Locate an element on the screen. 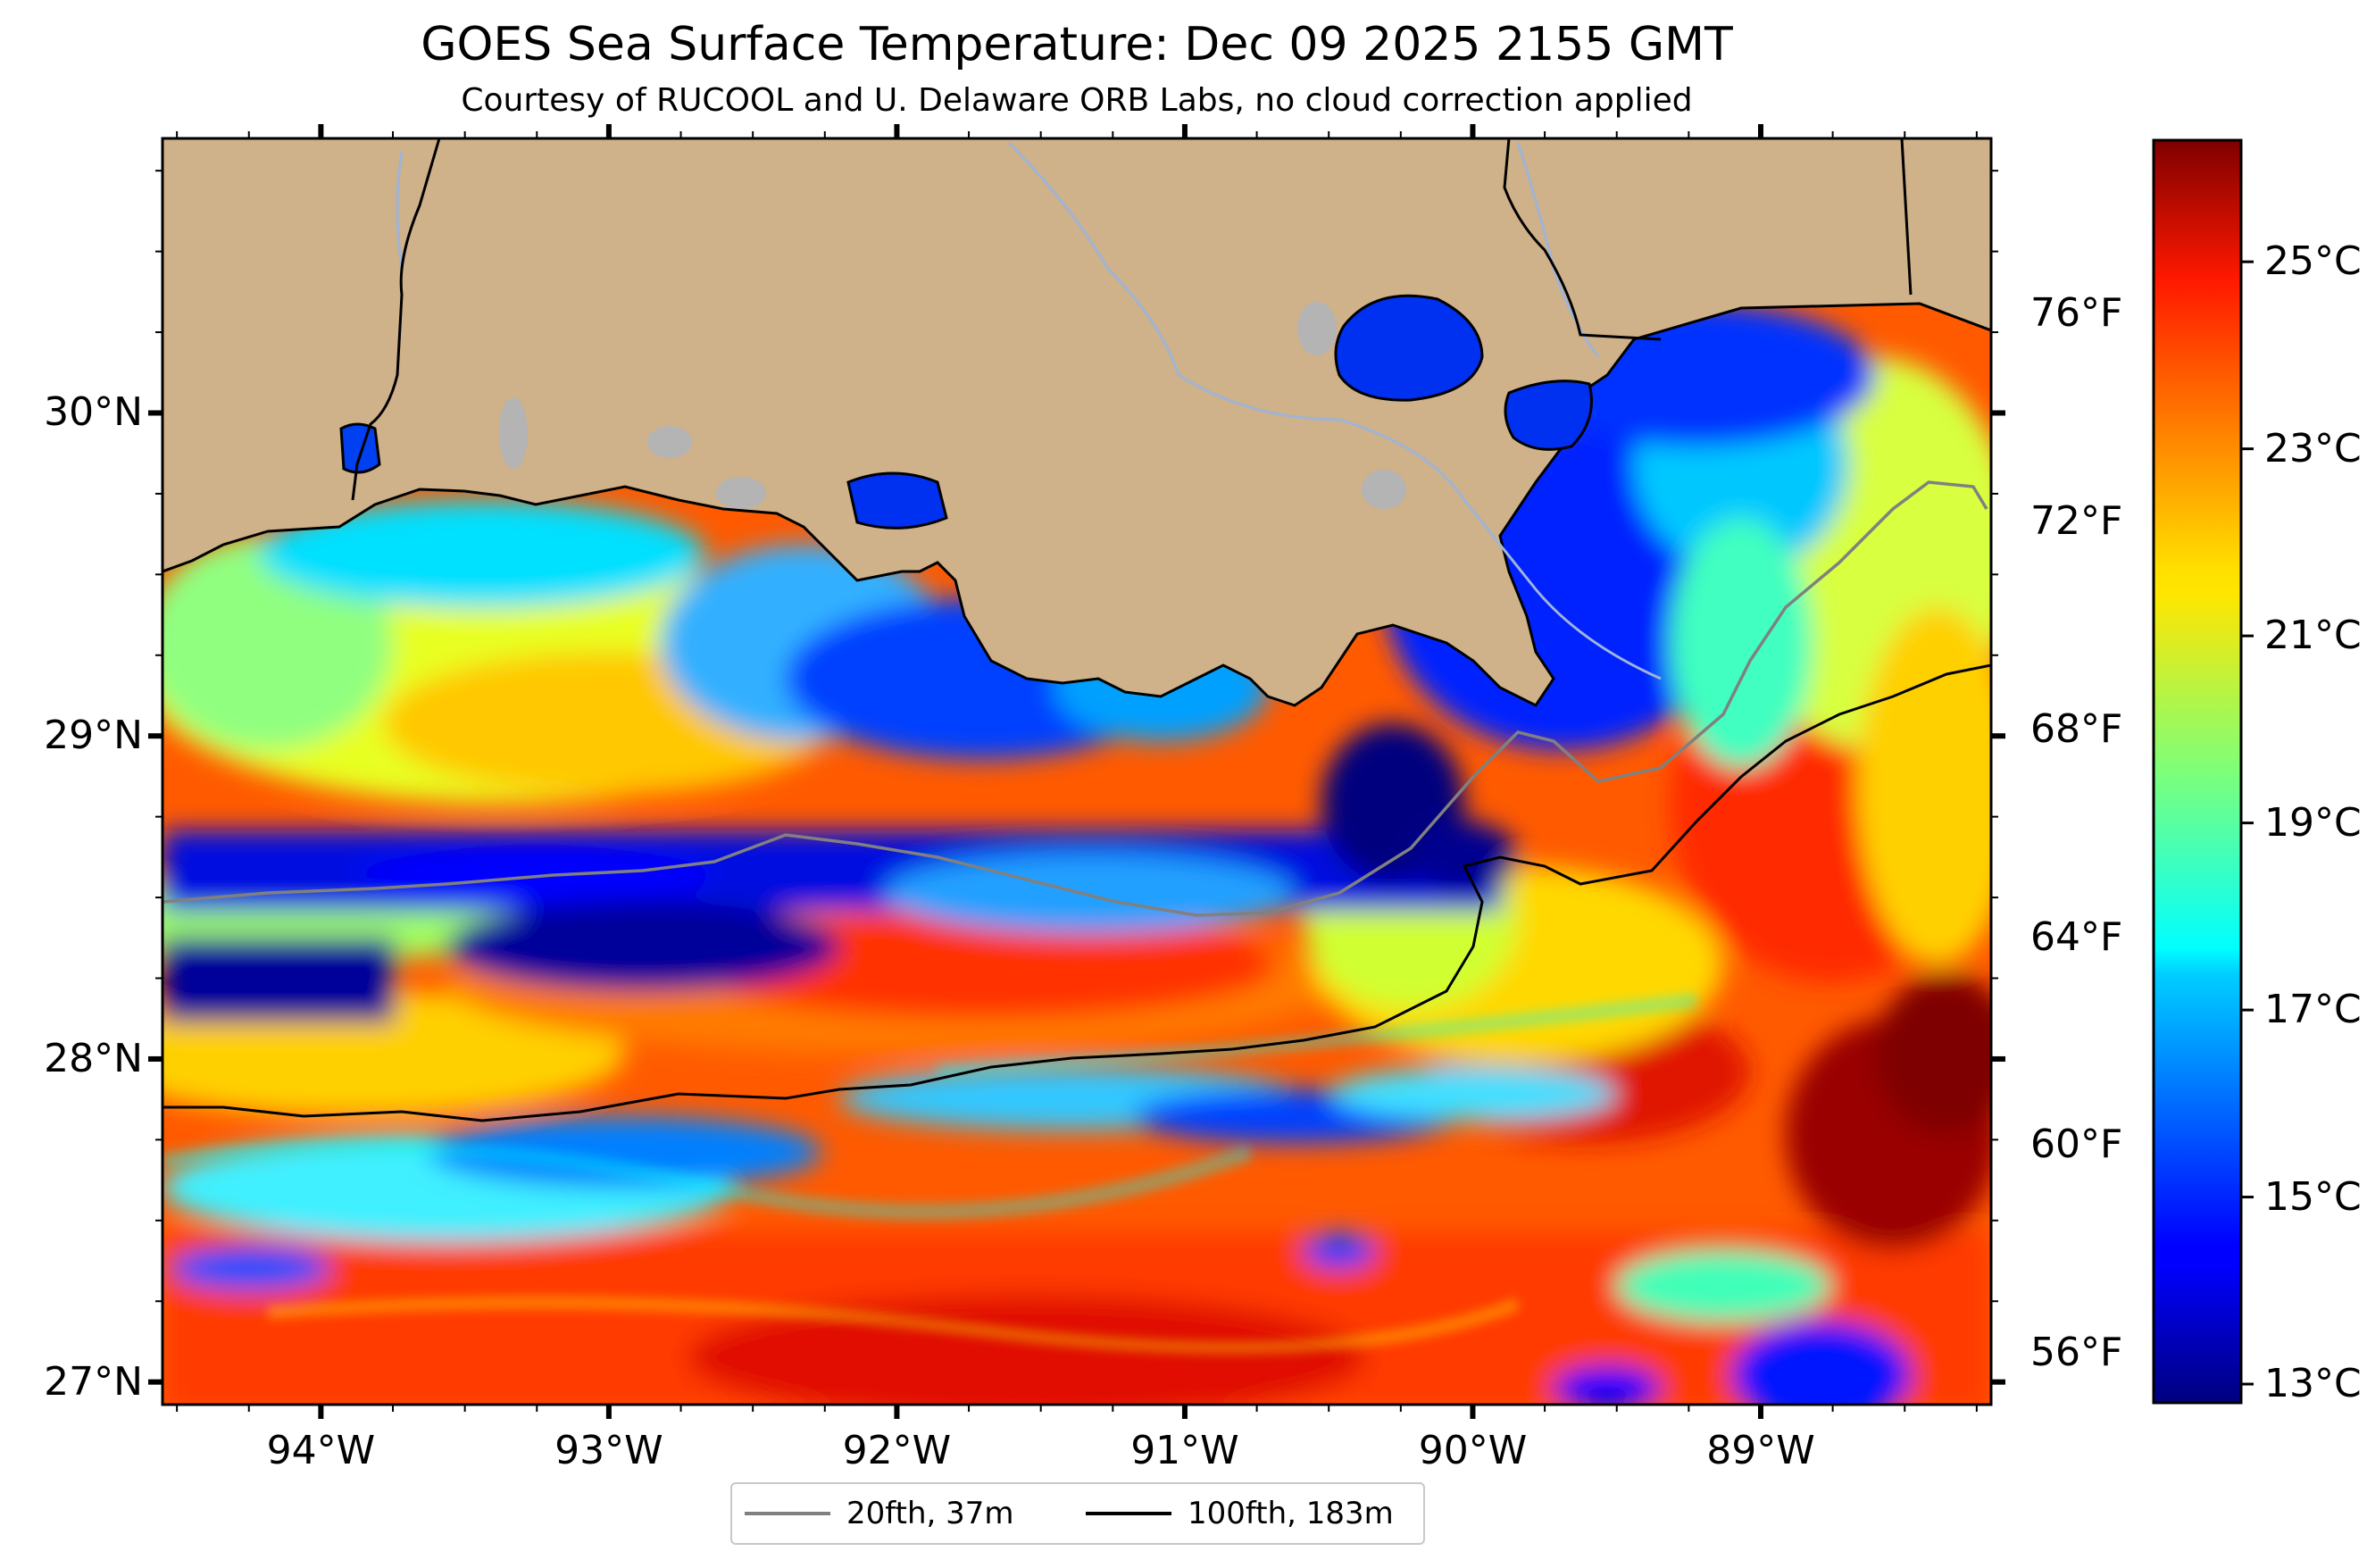 This screenshot has height=1568, width=2367. lake-pontchartrain is located at coordinates (1409, 348).